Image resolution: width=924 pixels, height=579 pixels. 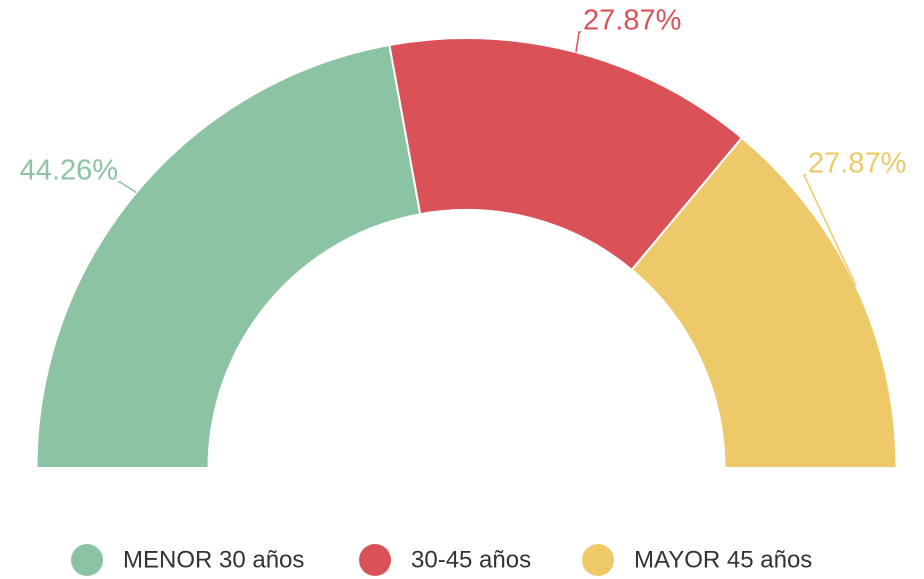 What do you see at coordinates (723, 559) in the screenshot?
I see `legend-label: MAYOR 45 años` at bounding box center [723, 559].